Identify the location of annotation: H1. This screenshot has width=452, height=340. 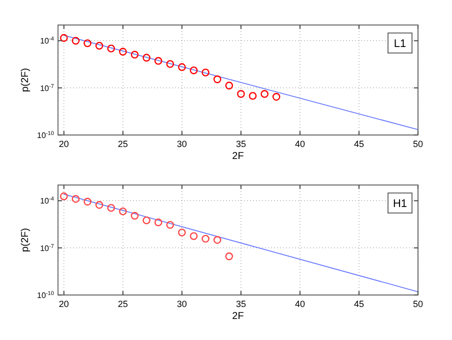
(400, 204).